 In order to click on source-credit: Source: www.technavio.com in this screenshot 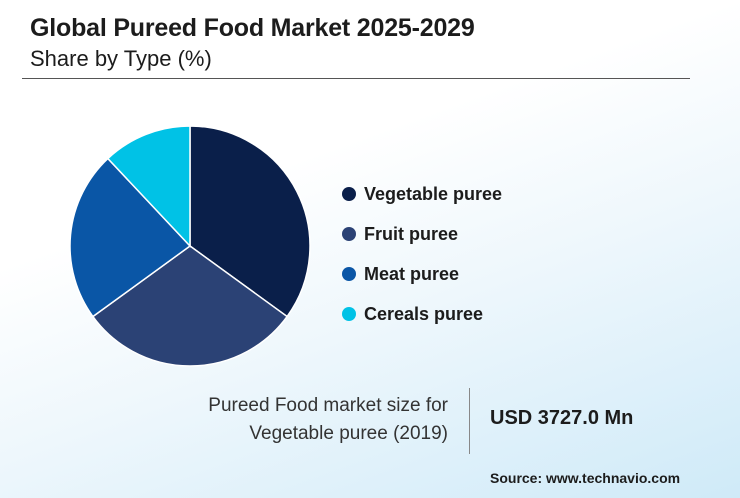, I will do `click(585, 478)`.